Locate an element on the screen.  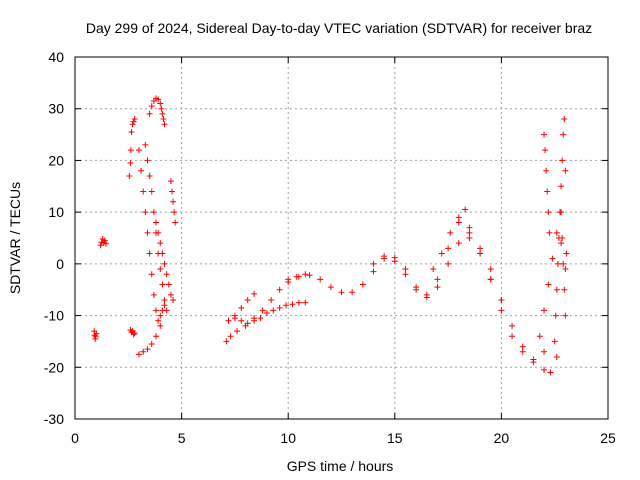
x-tick-label: 25 is located at coordinates (608, 438).